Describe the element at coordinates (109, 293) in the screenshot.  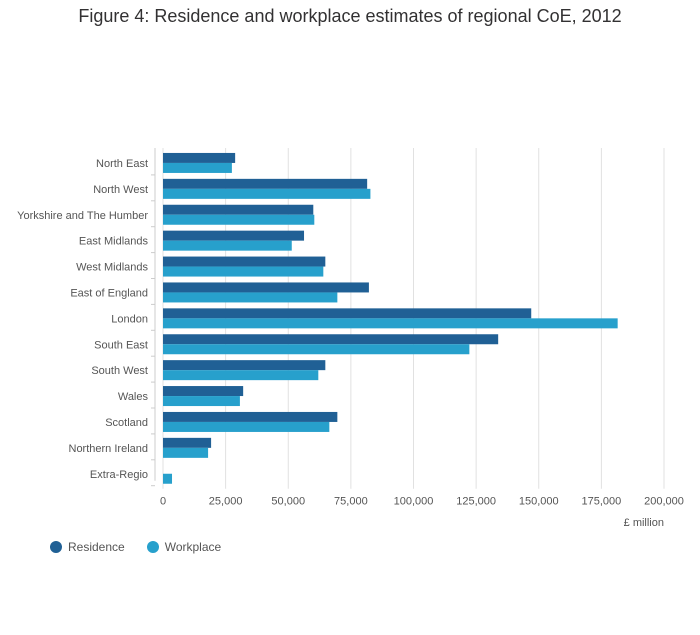
I see `category-label: East of England` at that location.